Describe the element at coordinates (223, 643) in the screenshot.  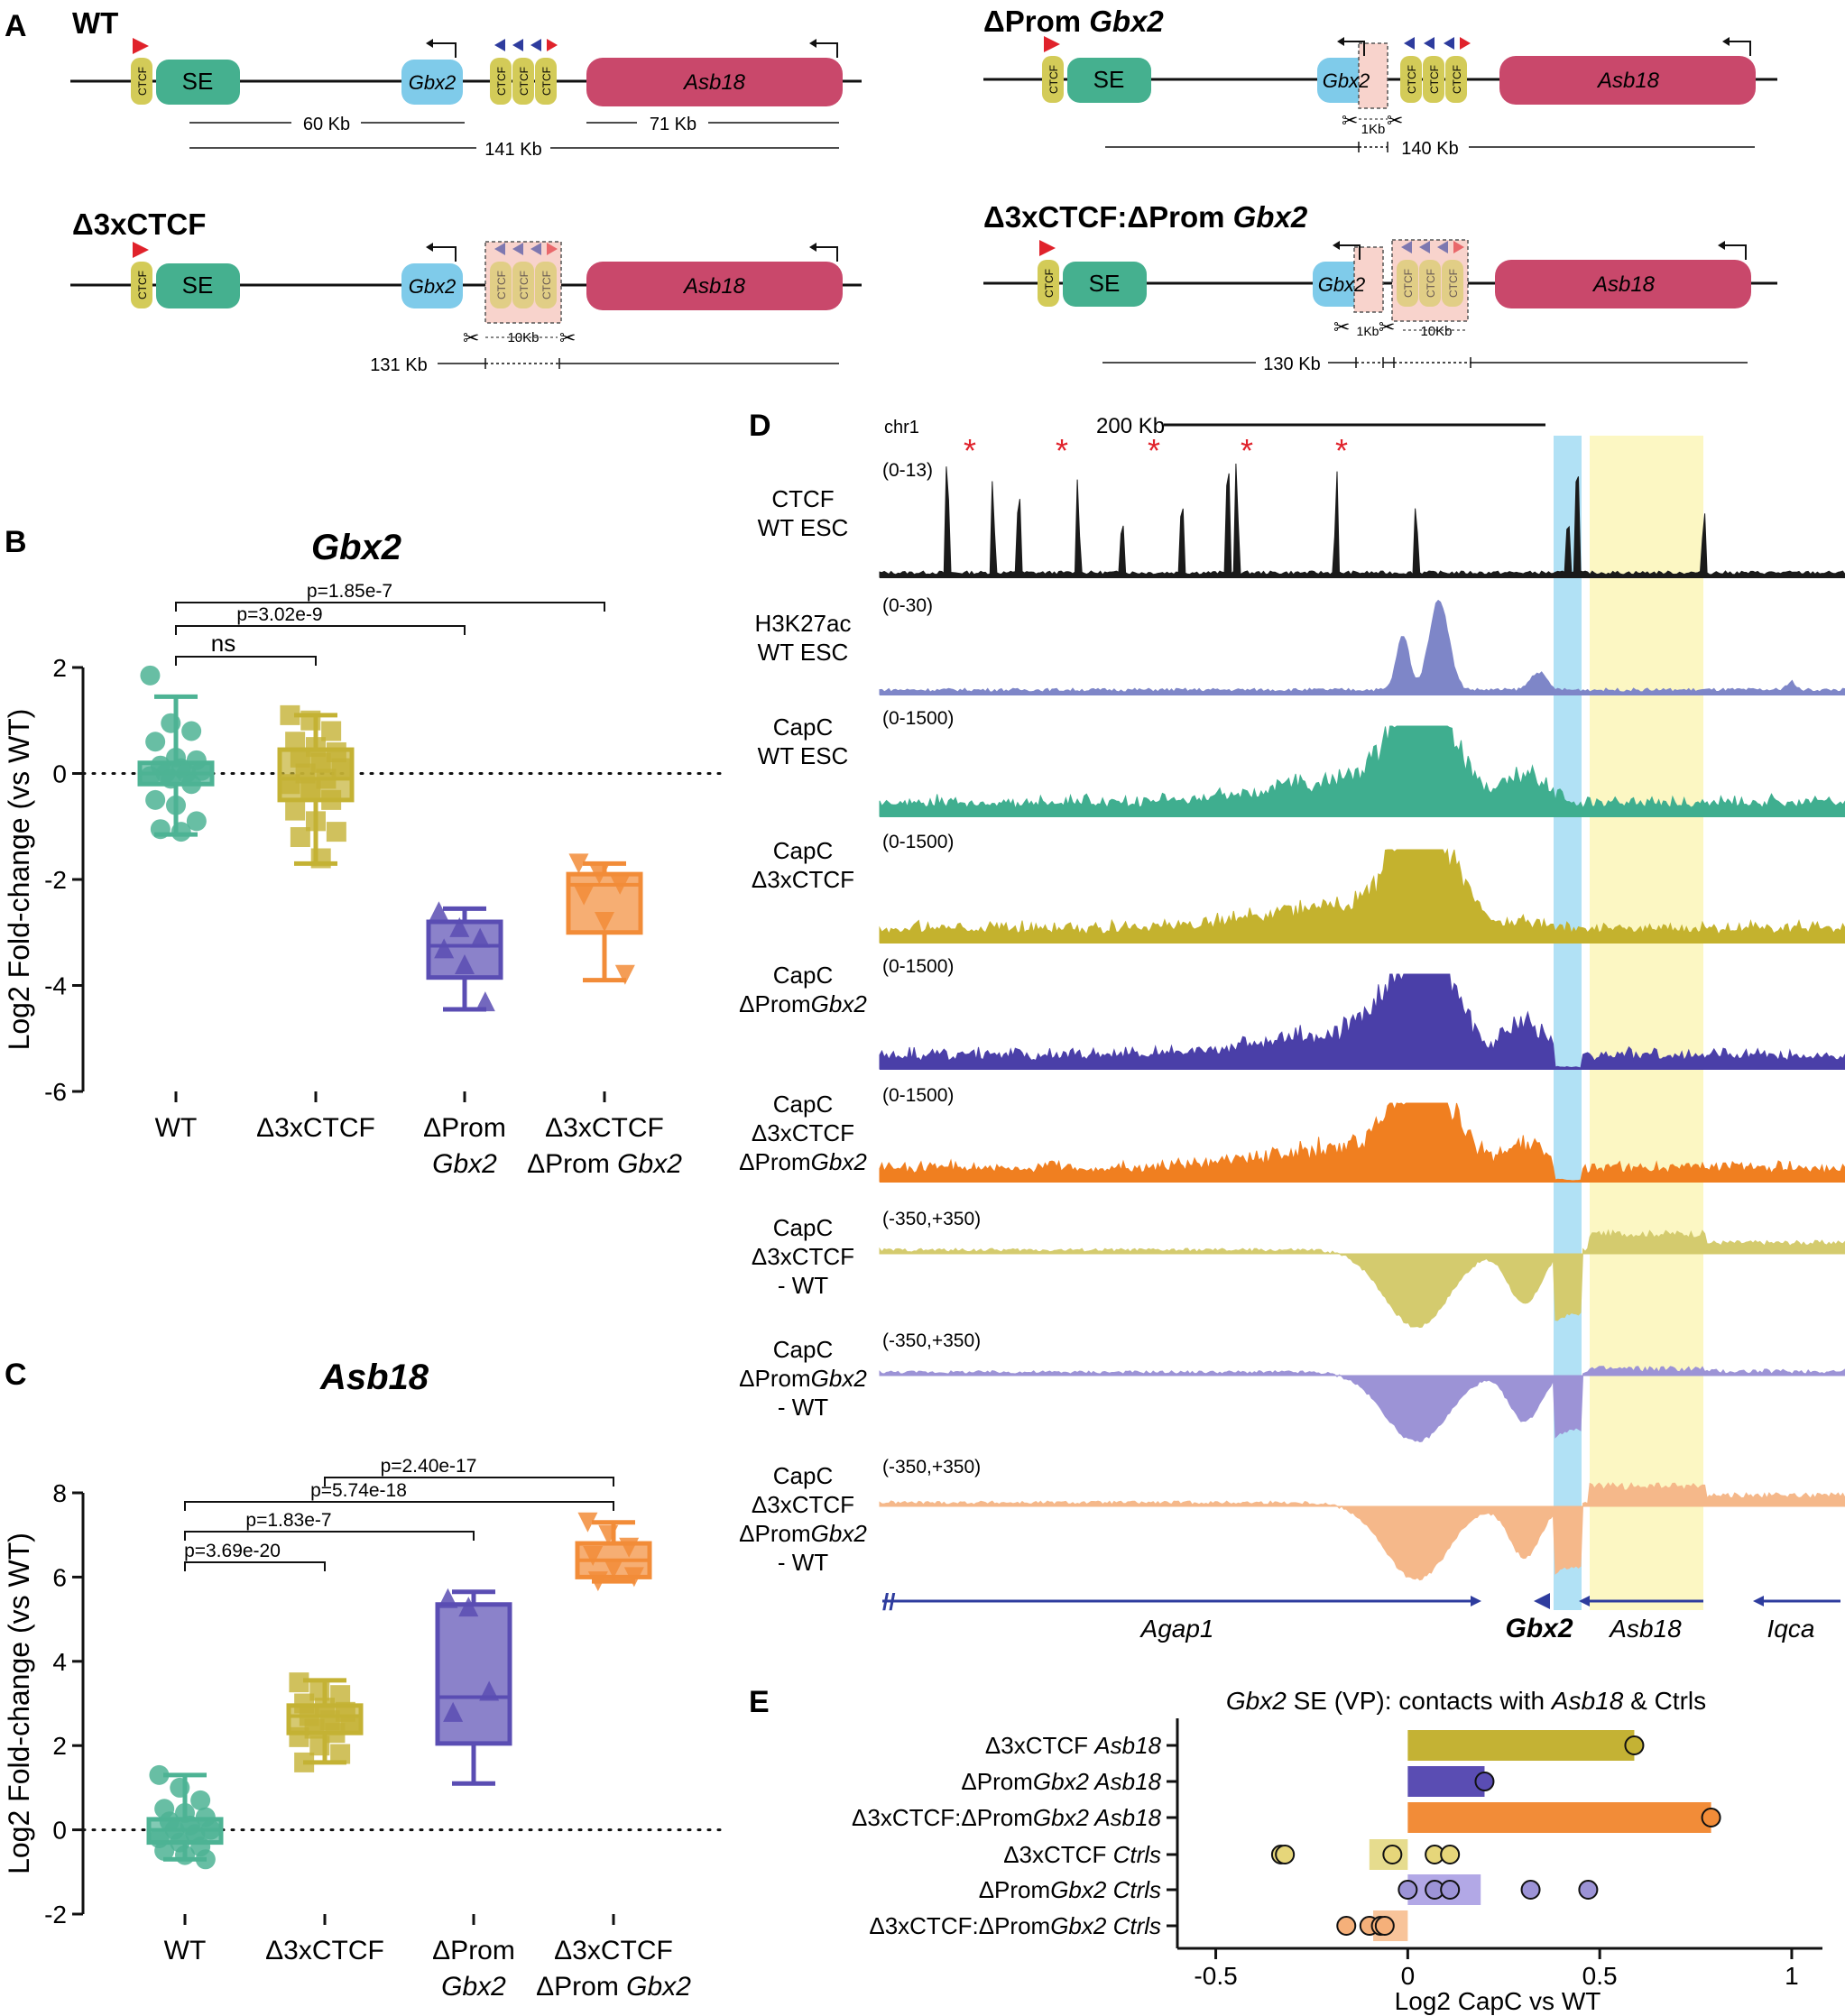
I see `p-value-label: ns` at that location.